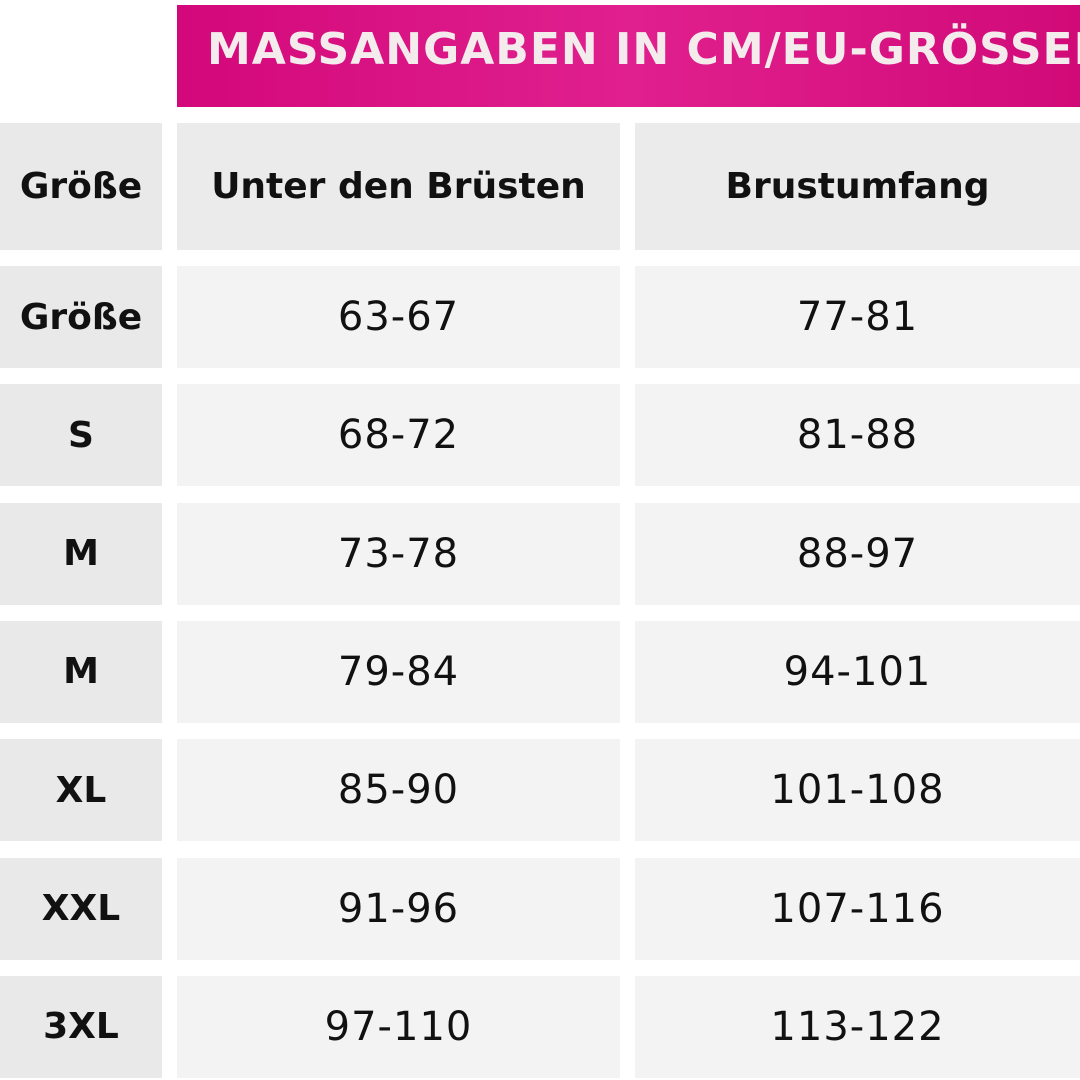 The width and height of the screenshot is (1080, 1080). Describe the element at coordinates (857, 671) in the screenshot. I see `value-cell: 94-101` at that location.